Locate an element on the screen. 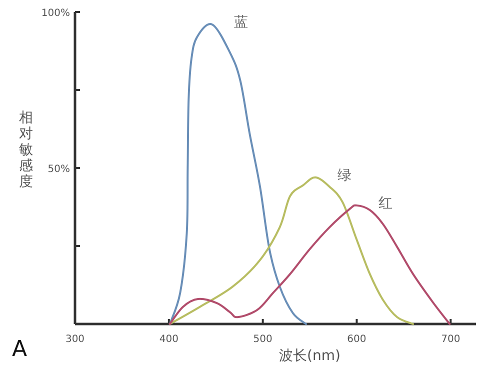  y-tick-label: 50% is located at coordinates (59, 169).